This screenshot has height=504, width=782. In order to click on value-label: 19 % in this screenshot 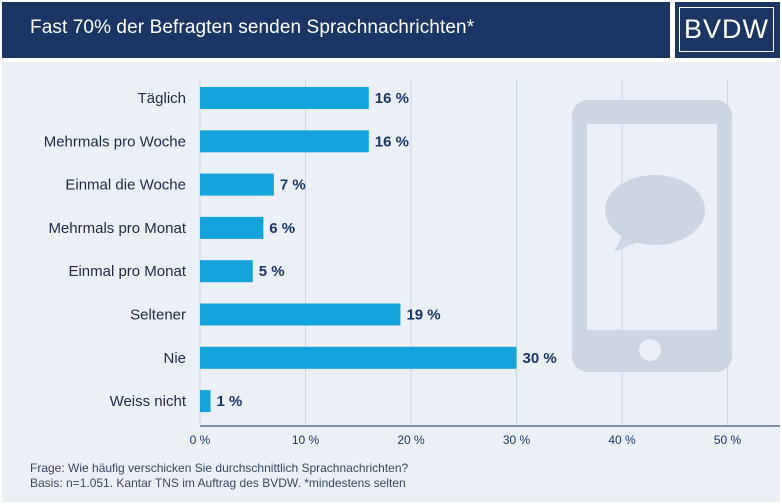, I will do `click(423, 315)`.